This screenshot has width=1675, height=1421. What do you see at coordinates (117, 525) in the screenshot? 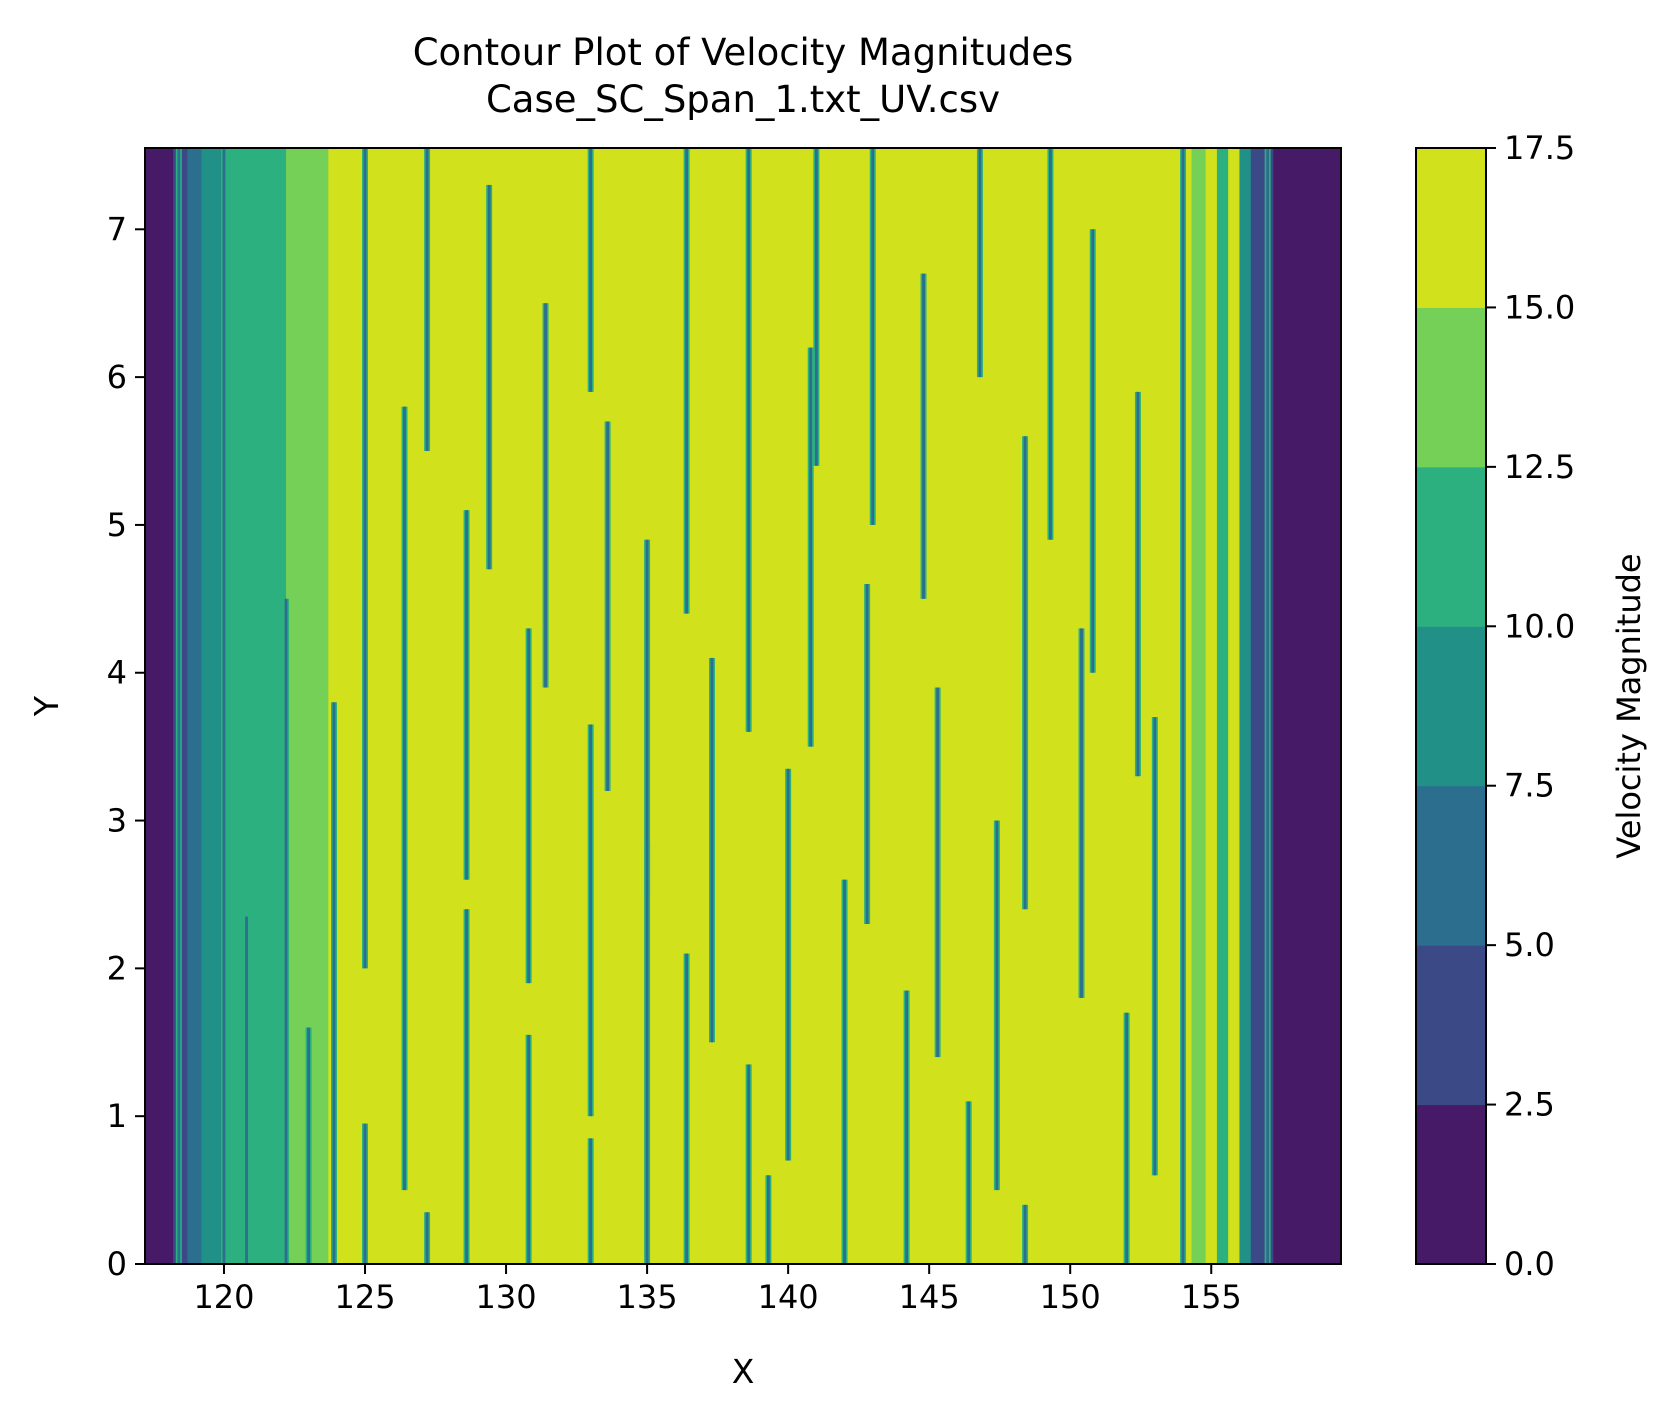
I see `y-tick-label-5: 5` at bounding box center [117, 525].